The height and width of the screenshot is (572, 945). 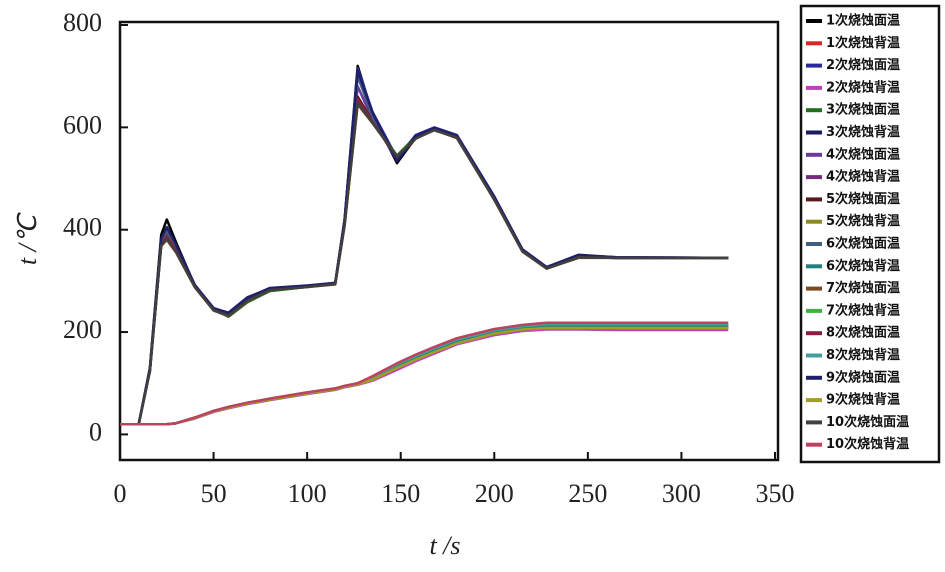 I want to click on legend-label: 5次烧蚀背温, so click(x=863, y=221).